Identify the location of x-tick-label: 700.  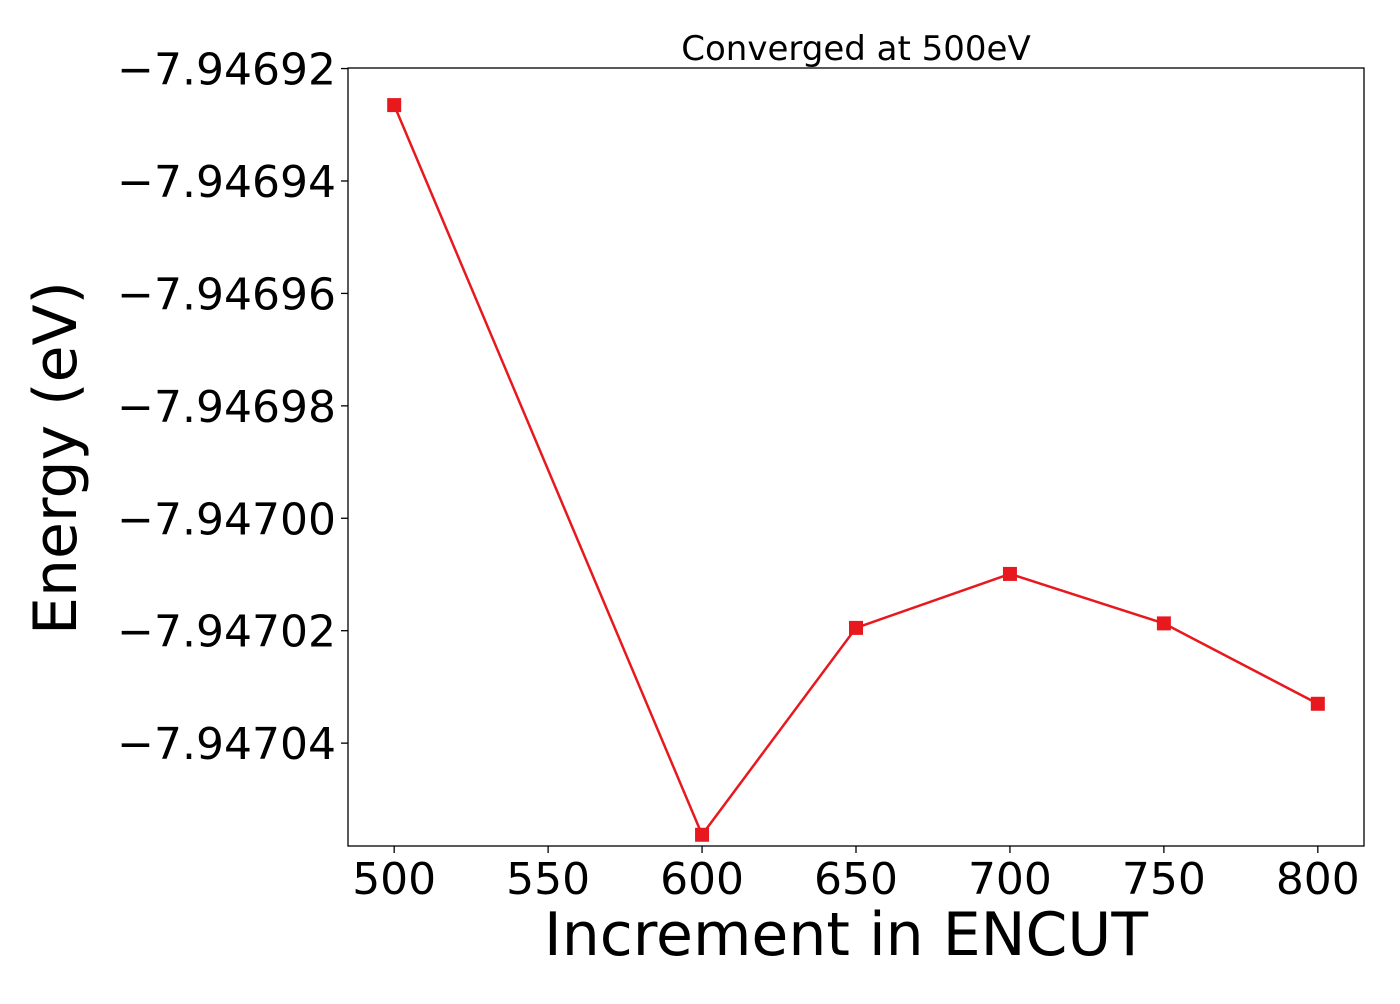
(1010, 879).